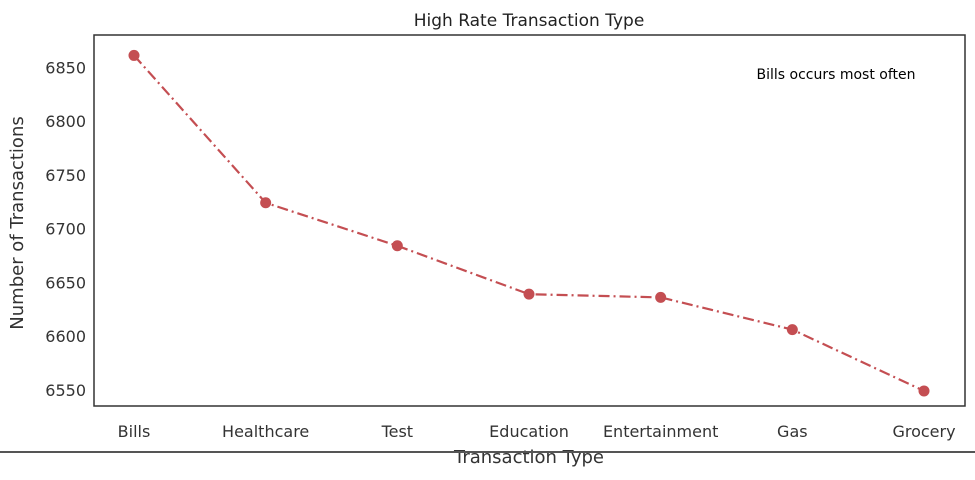 Image resolution: width=975 pixels, height=480 pixels. I want to click on y-tick-label: 6650, so click(65, 282).